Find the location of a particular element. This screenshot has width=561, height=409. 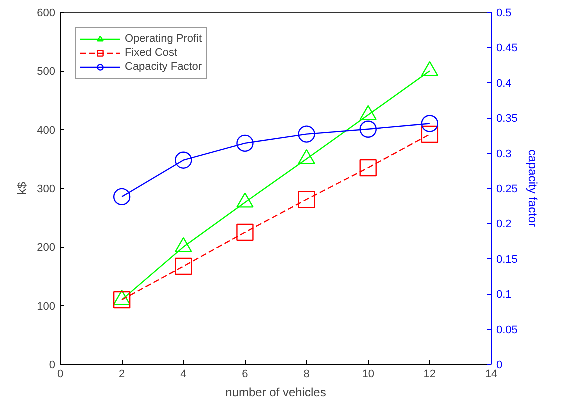

x-tick-label: 0 is located at coordinates (60, 374).